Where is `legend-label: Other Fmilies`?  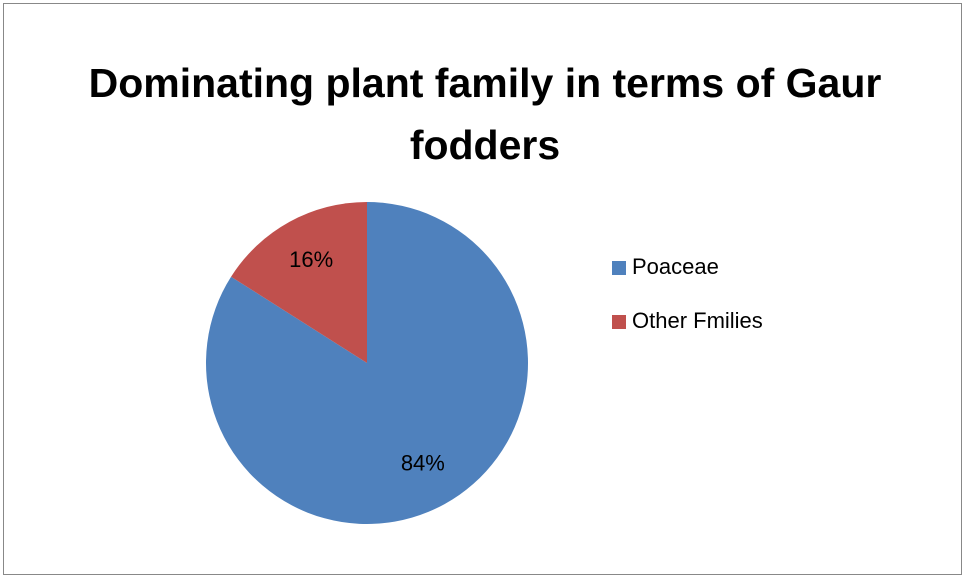 legend-label: Other Fmilies is located at coordinates (697, 320).